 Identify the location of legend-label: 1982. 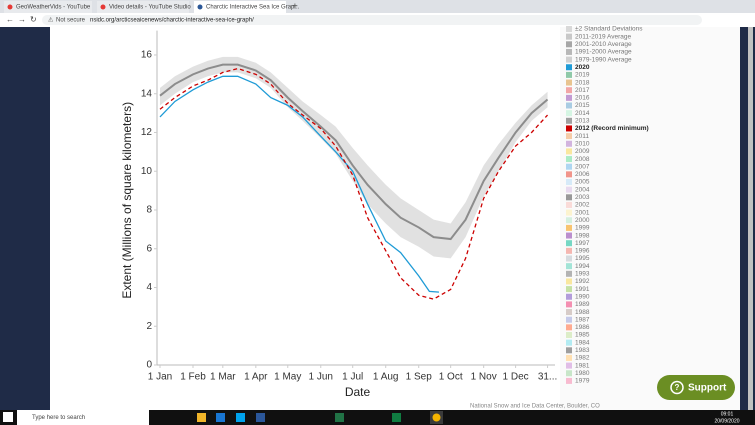
(582, 358).